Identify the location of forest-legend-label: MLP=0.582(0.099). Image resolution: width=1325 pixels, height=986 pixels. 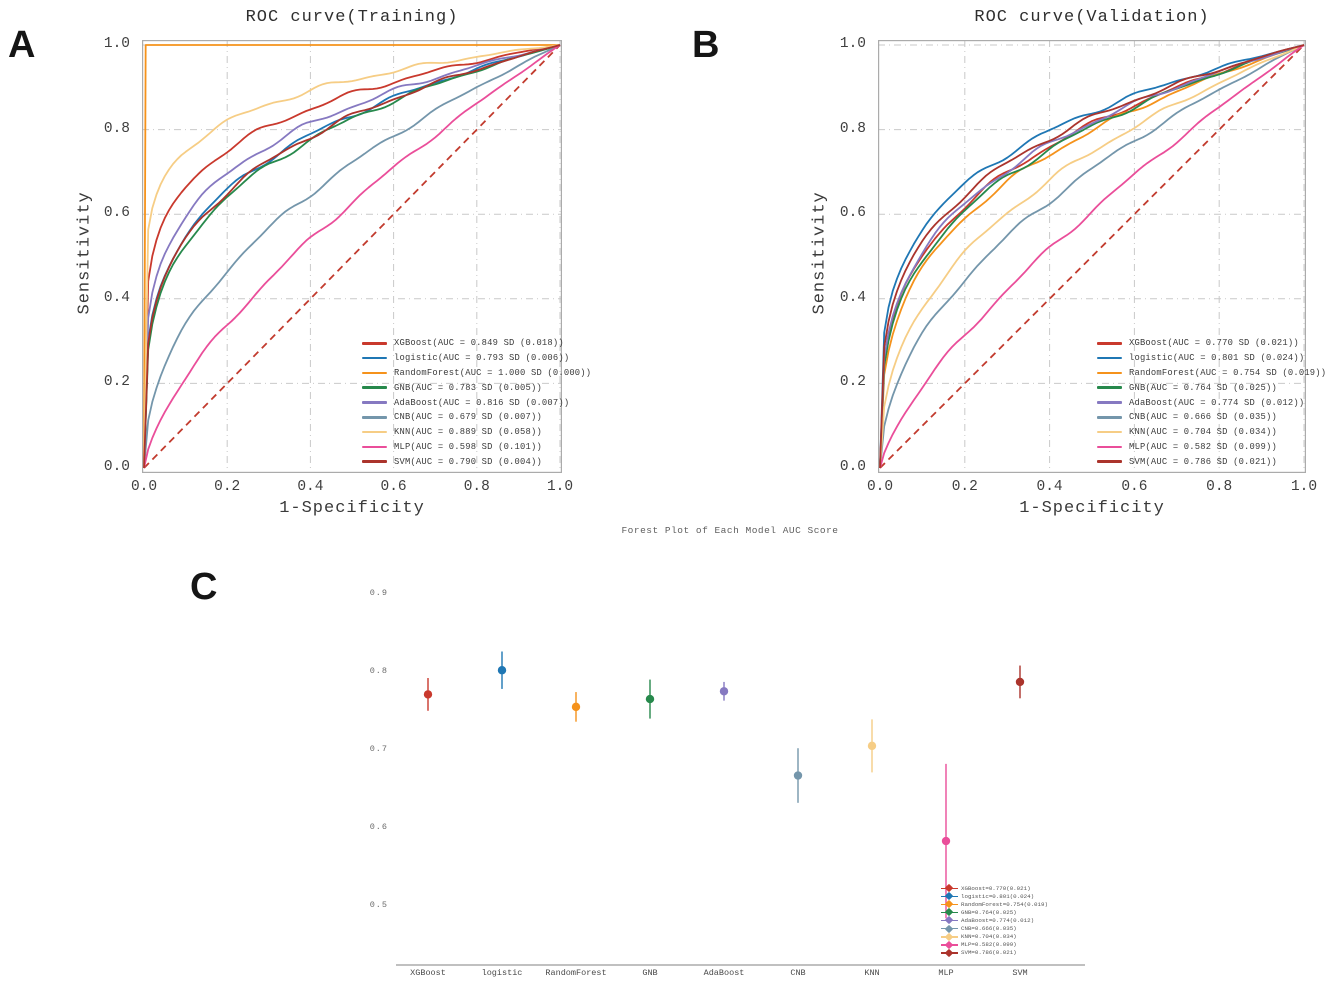
(989, 945).